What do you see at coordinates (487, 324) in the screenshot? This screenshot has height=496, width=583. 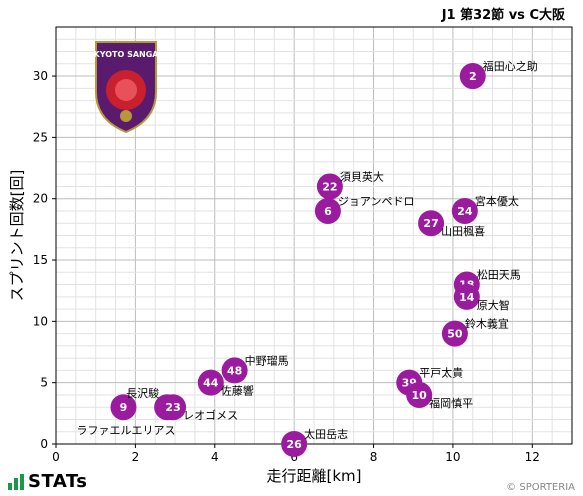 I see `player-name: 鈴木義宜` at bounding box center [487, 324].